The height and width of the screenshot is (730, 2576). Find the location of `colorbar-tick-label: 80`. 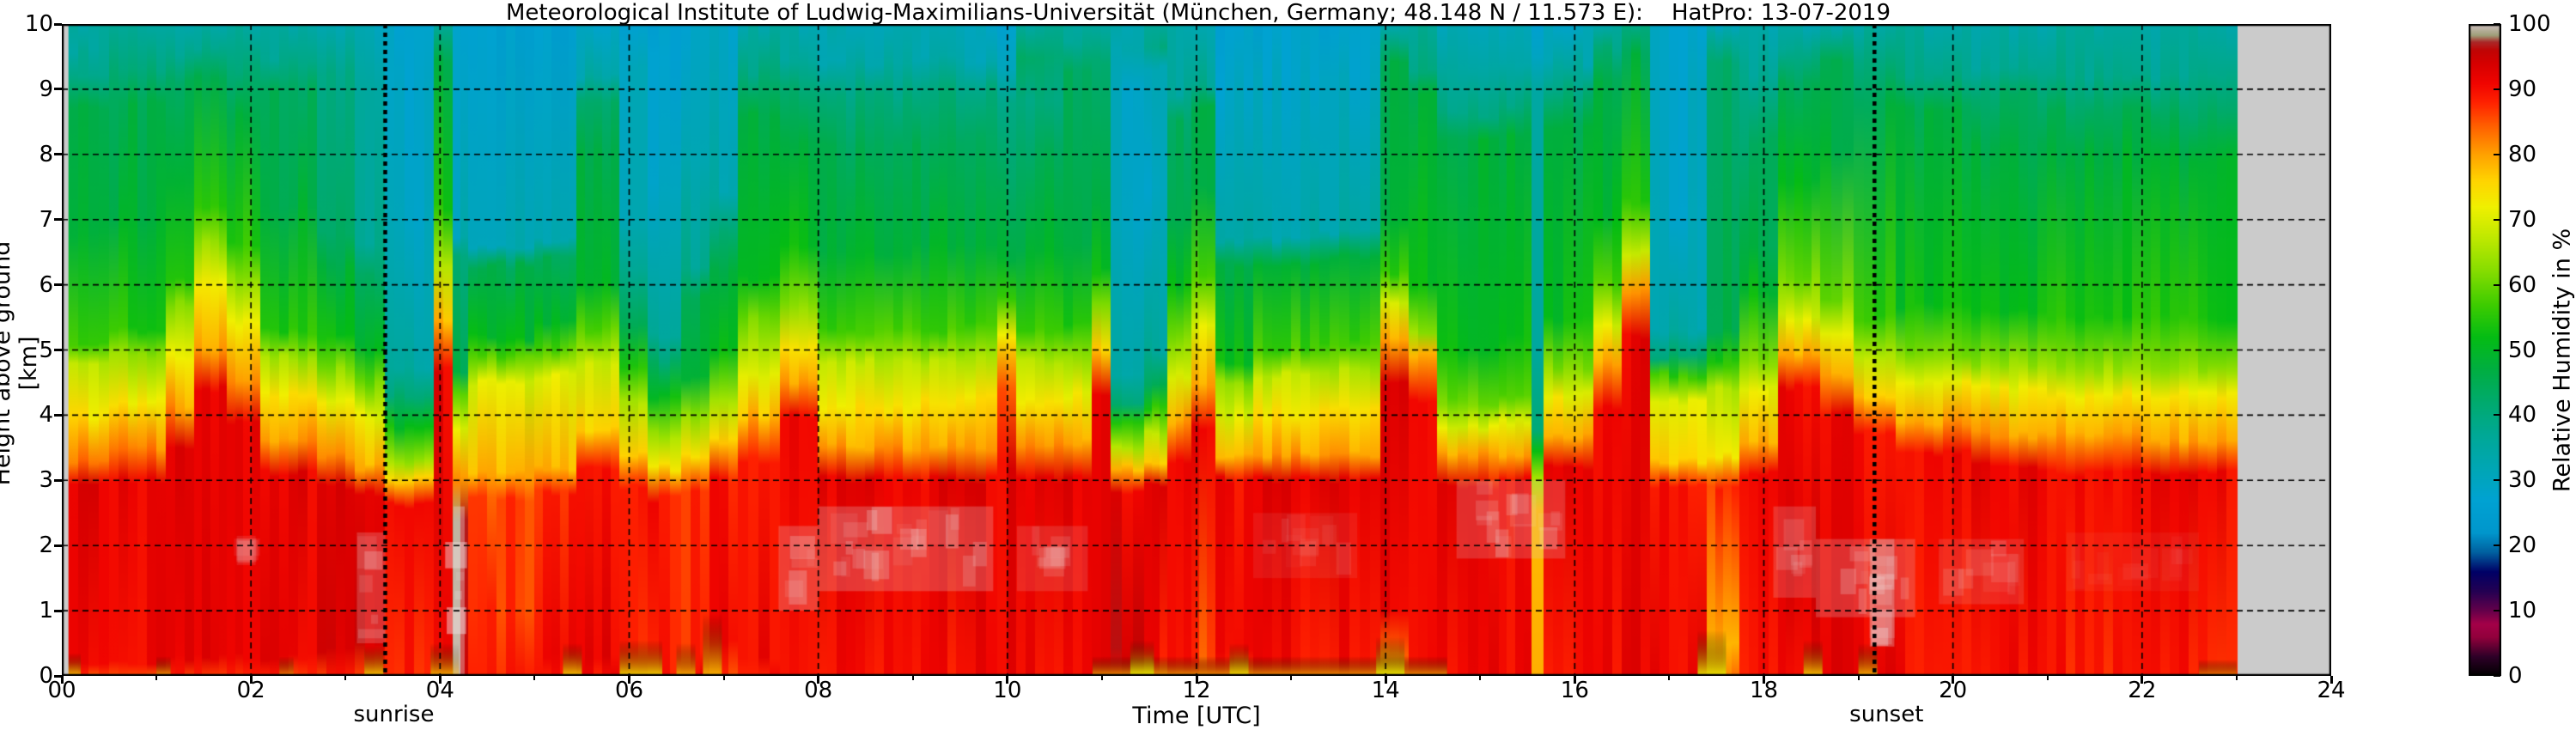

colorbar-tick-label: 80 is located at coordinates (2522, 154).